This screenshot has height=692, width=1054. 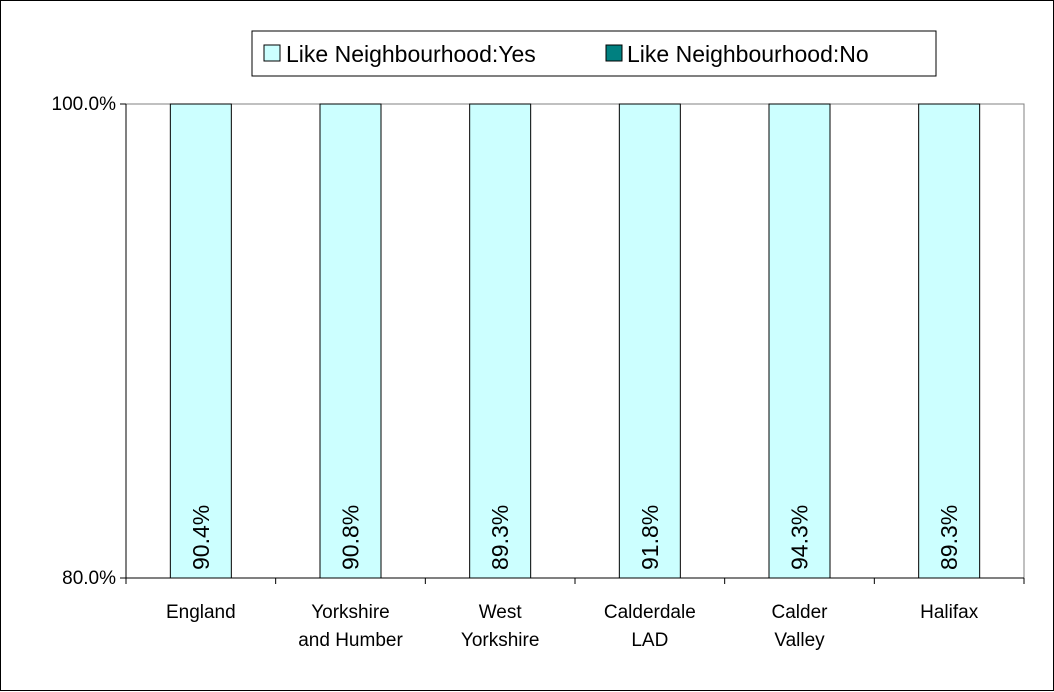 I want to click on category-label: Valley, so click(x=799, y=640).